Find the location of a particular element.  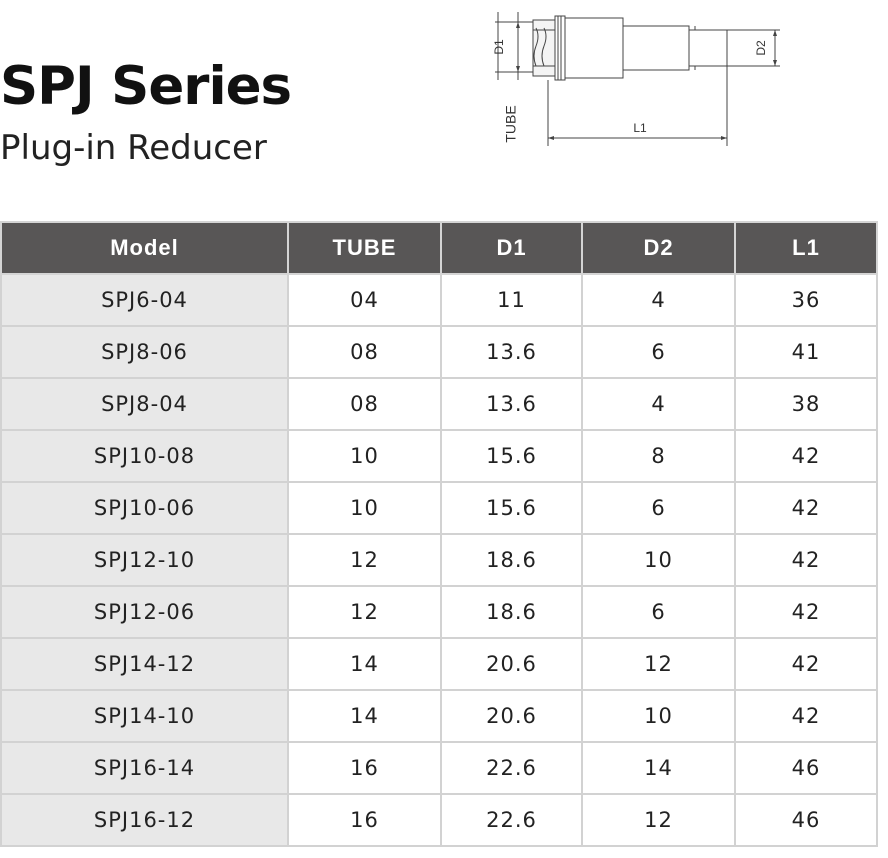

column-header-d2: D2 is located at coordinates (658, 248).